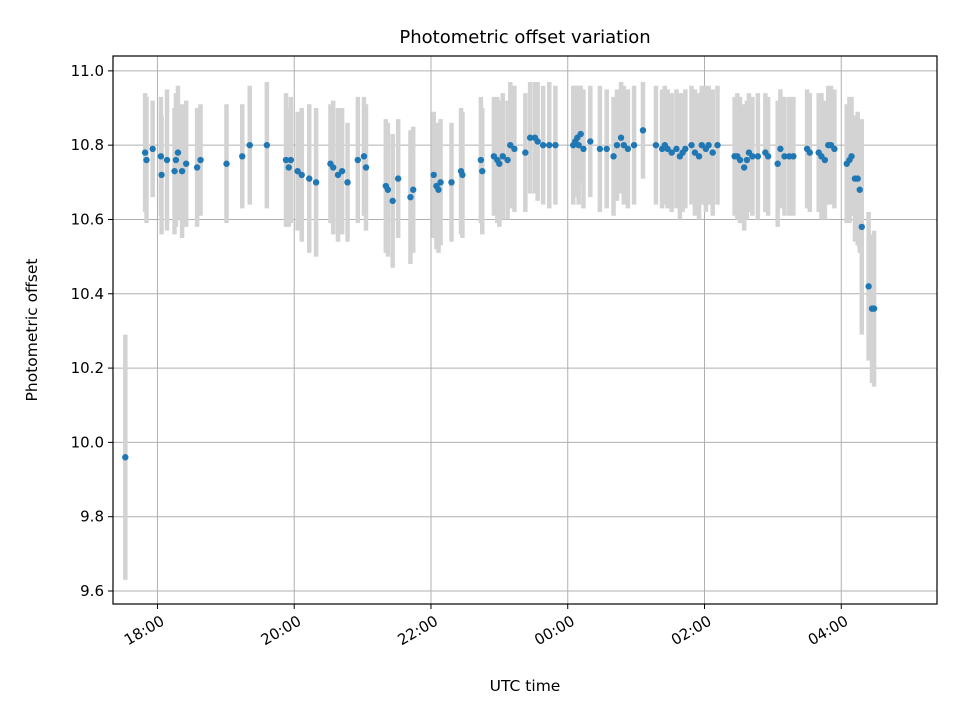 The height and width of the screenshot is (720, 960). What do you see at coordinates (524, 37) in the screenshot?
I see `chart-title: Photometric offset variation` at bounding box center [524, 37].